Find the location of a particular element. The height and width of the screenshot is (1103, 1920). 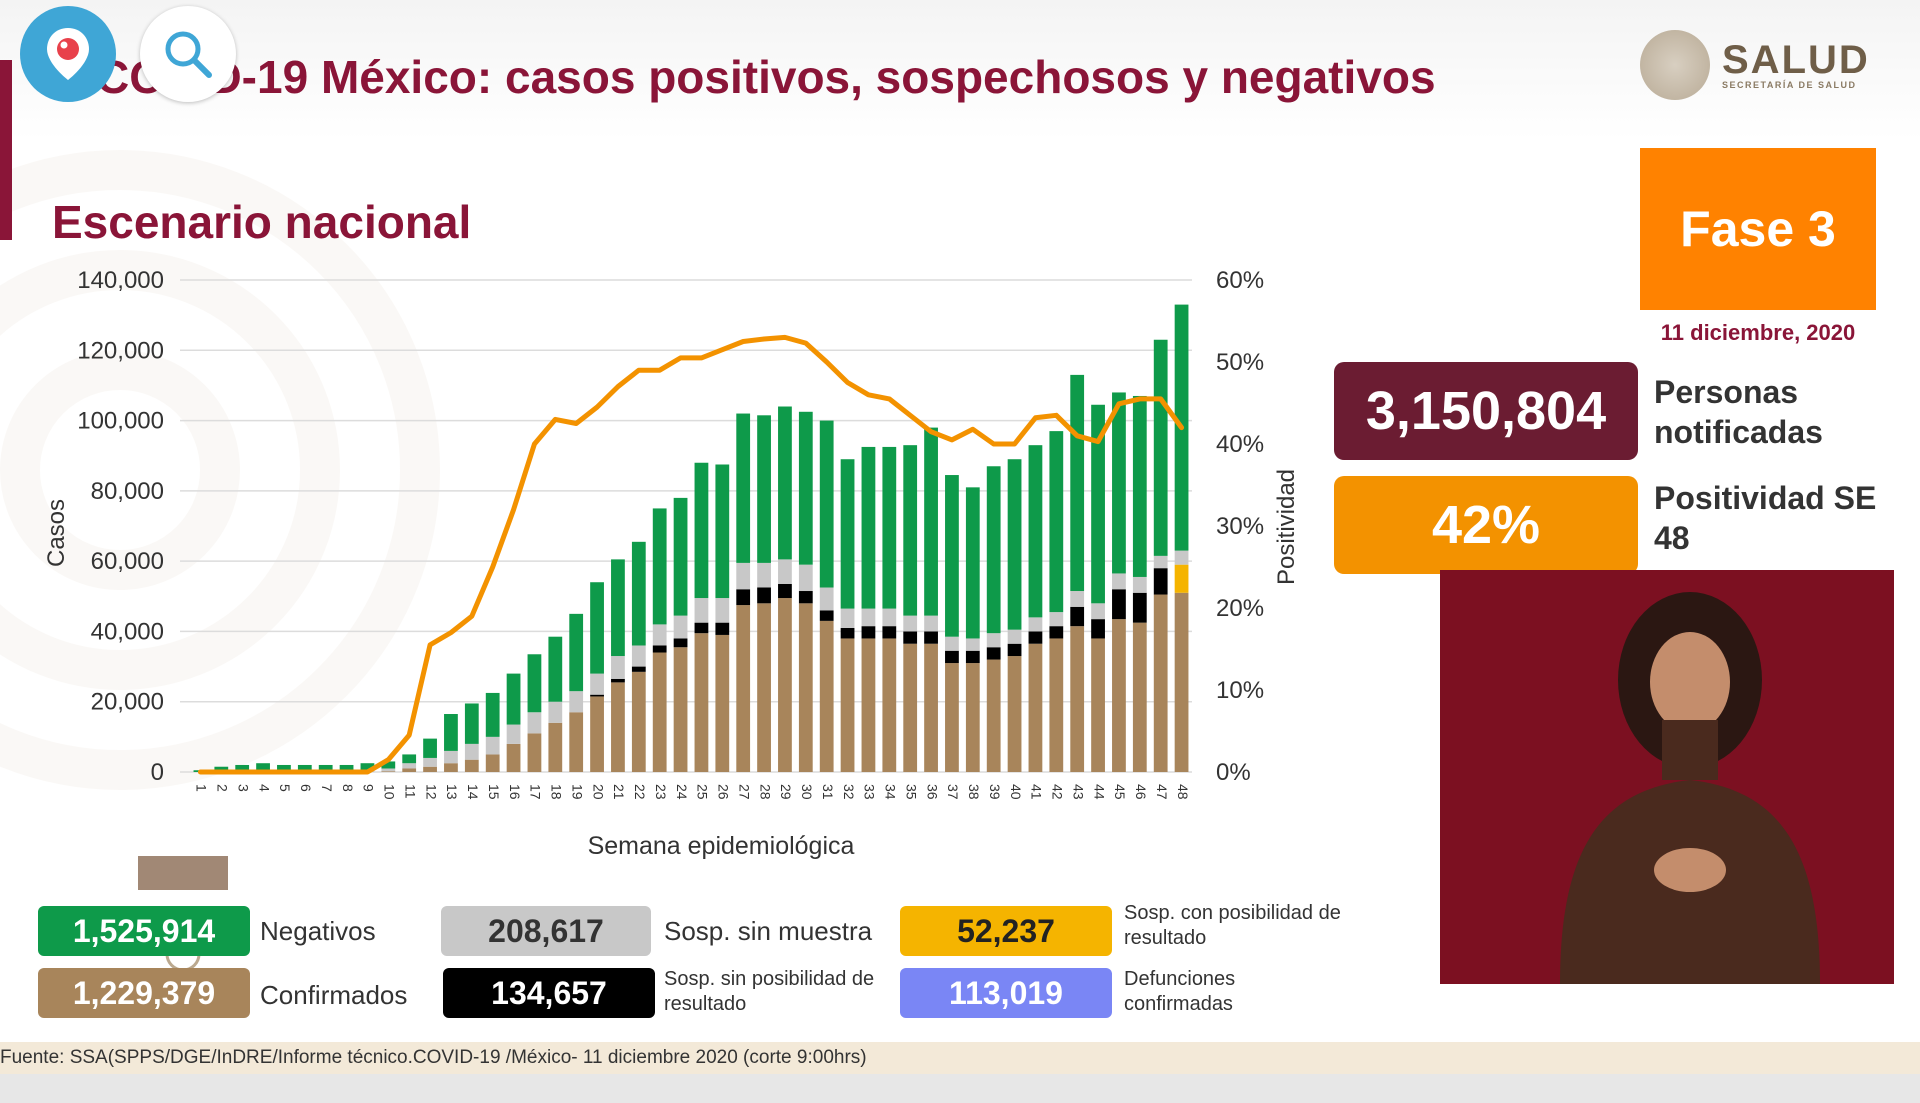

x-tick-label: 23 is located at coordinates (661, 792).